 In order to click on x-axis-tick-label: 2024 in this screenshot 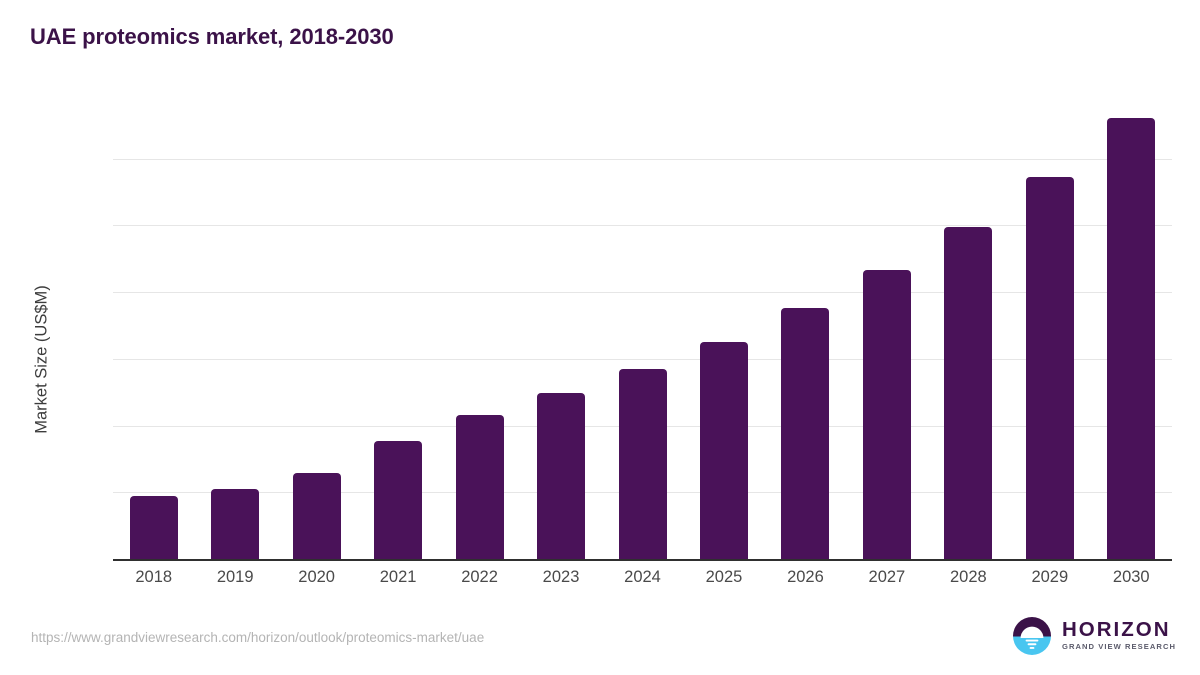, I will do `click(642, 577)`.